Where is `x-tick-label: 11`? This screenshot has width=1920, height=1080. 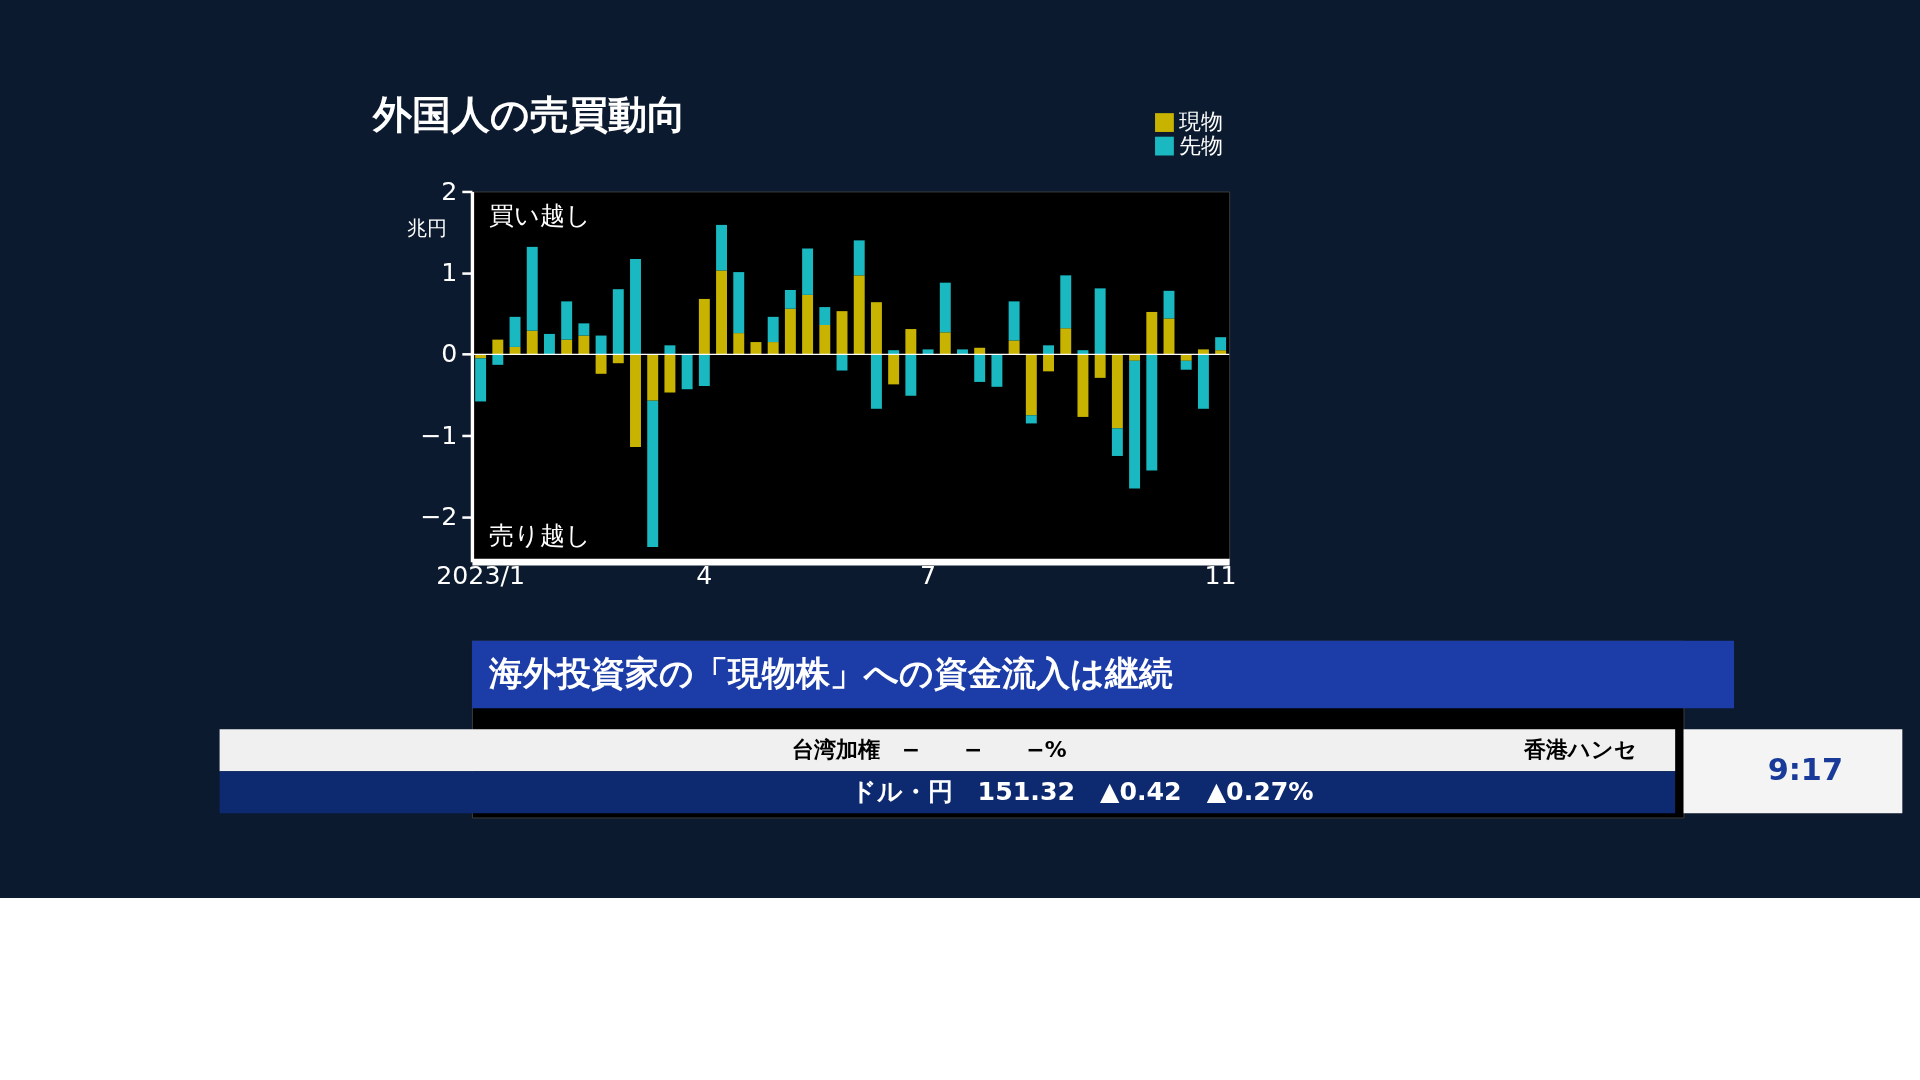 x-tick-label: 11 is located at coordinates (1220, 576).